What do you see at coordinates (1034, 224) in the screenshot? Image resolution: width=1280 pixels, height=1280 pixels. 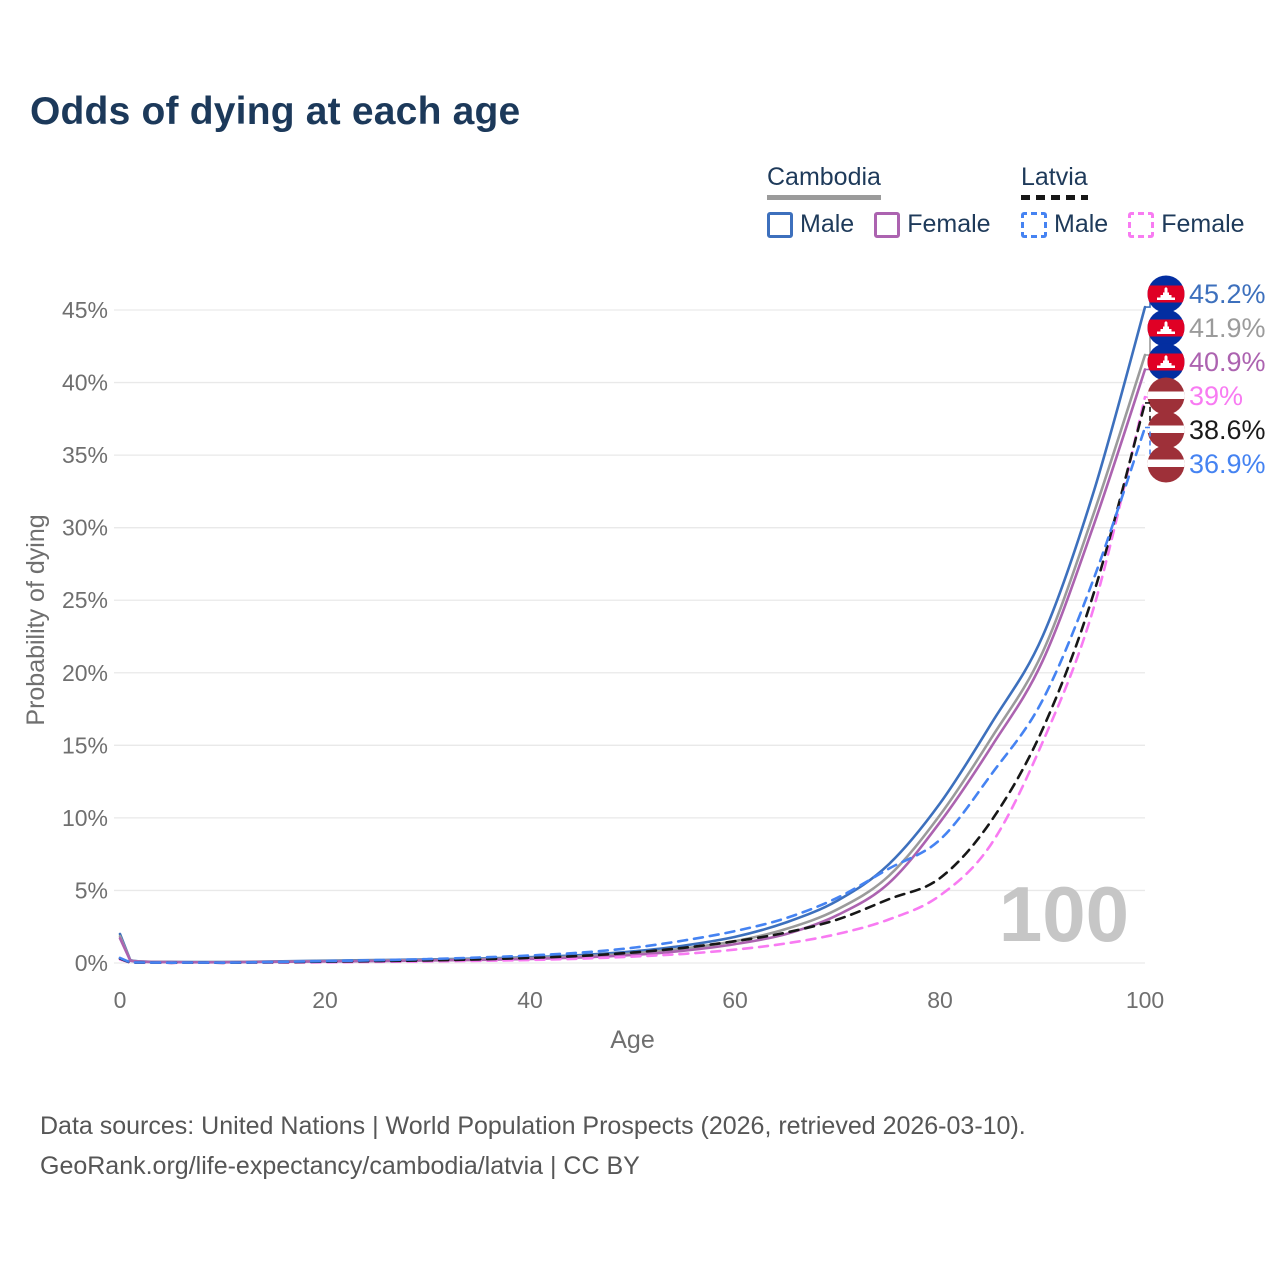 I see `latvia-male-swatch-icon` at bounding box center [1034, 224].